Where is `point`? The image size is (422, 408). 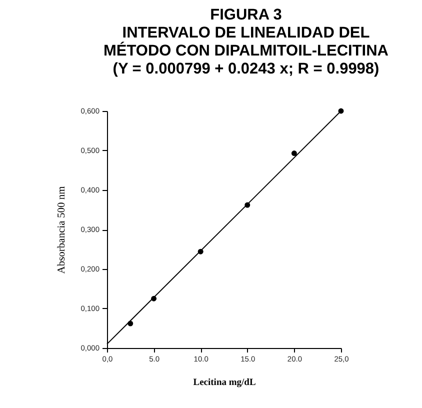
point is located at coordinates (294, 153).